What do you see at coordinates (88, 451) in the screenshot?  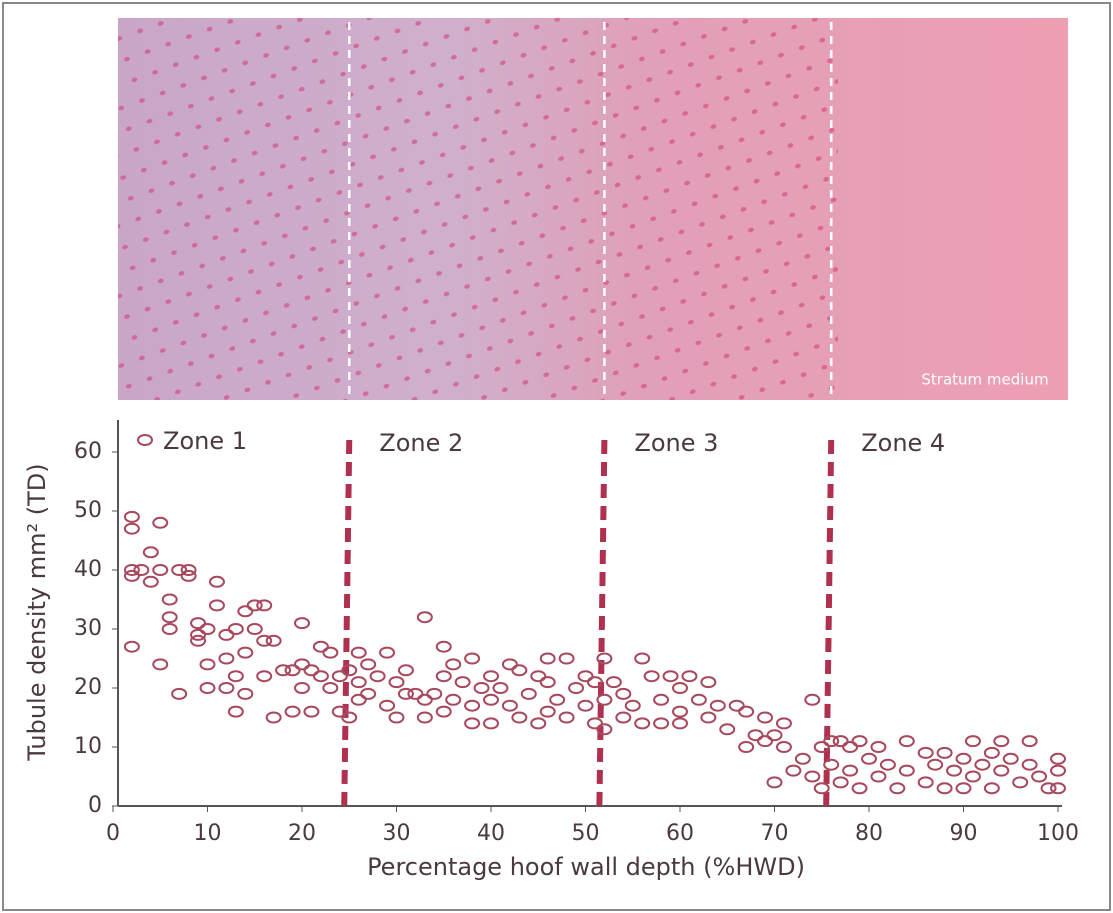 I see `y-tick-label: 60` at bounding box center [88, 451].